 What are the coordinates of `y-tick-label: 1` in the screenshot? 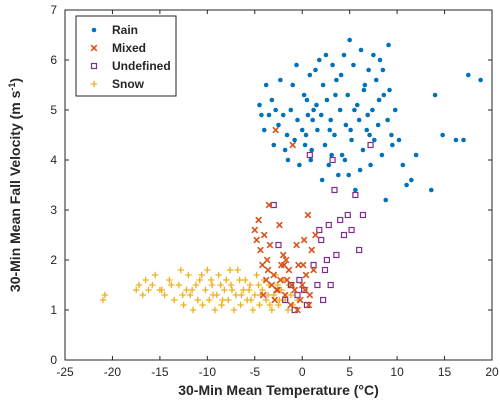 It's located at (53, 310).